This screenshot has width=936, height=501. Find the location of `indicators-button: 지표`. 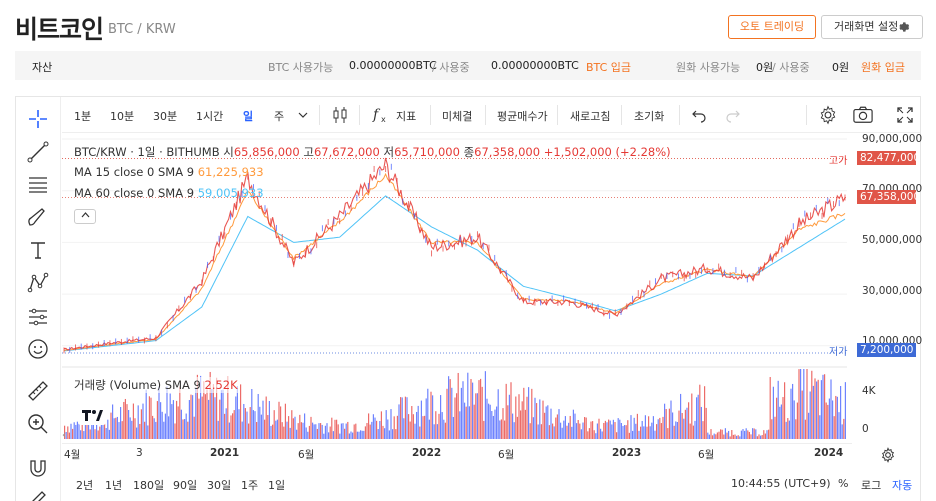

indicators-button: 지표 is located at coordinates (406, 116).